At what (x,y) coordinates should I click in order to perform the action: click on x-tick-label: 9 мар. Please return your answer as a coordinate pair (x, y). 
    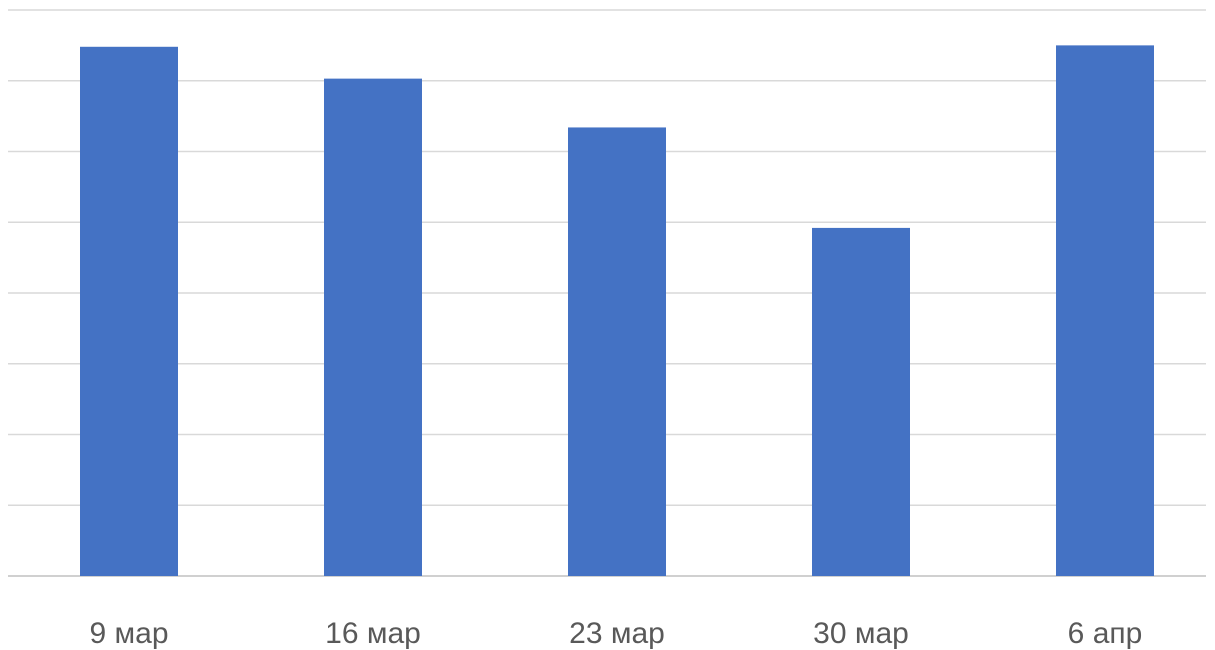
    Looking at the image, I should click on (128, 633).